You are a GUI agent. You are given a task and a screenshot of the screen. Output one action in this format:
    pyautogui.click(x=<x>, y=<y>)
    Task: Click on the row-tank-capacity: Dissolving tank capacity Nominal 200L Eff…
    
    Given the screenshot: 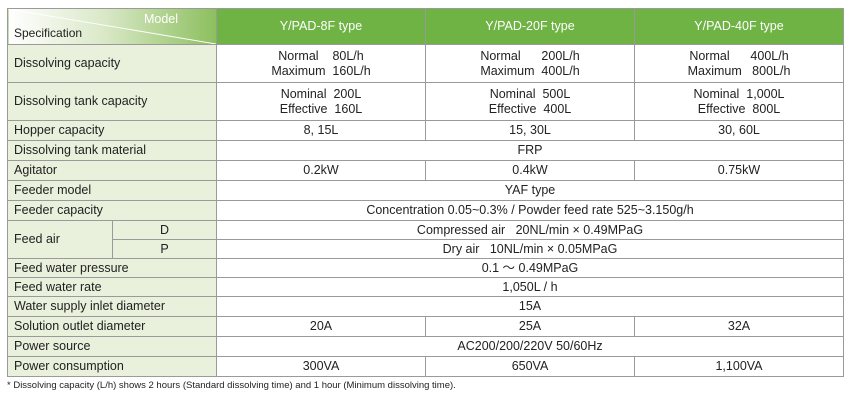 What is the action you would take?
    pyautogui.click(x=425, y=101)
    